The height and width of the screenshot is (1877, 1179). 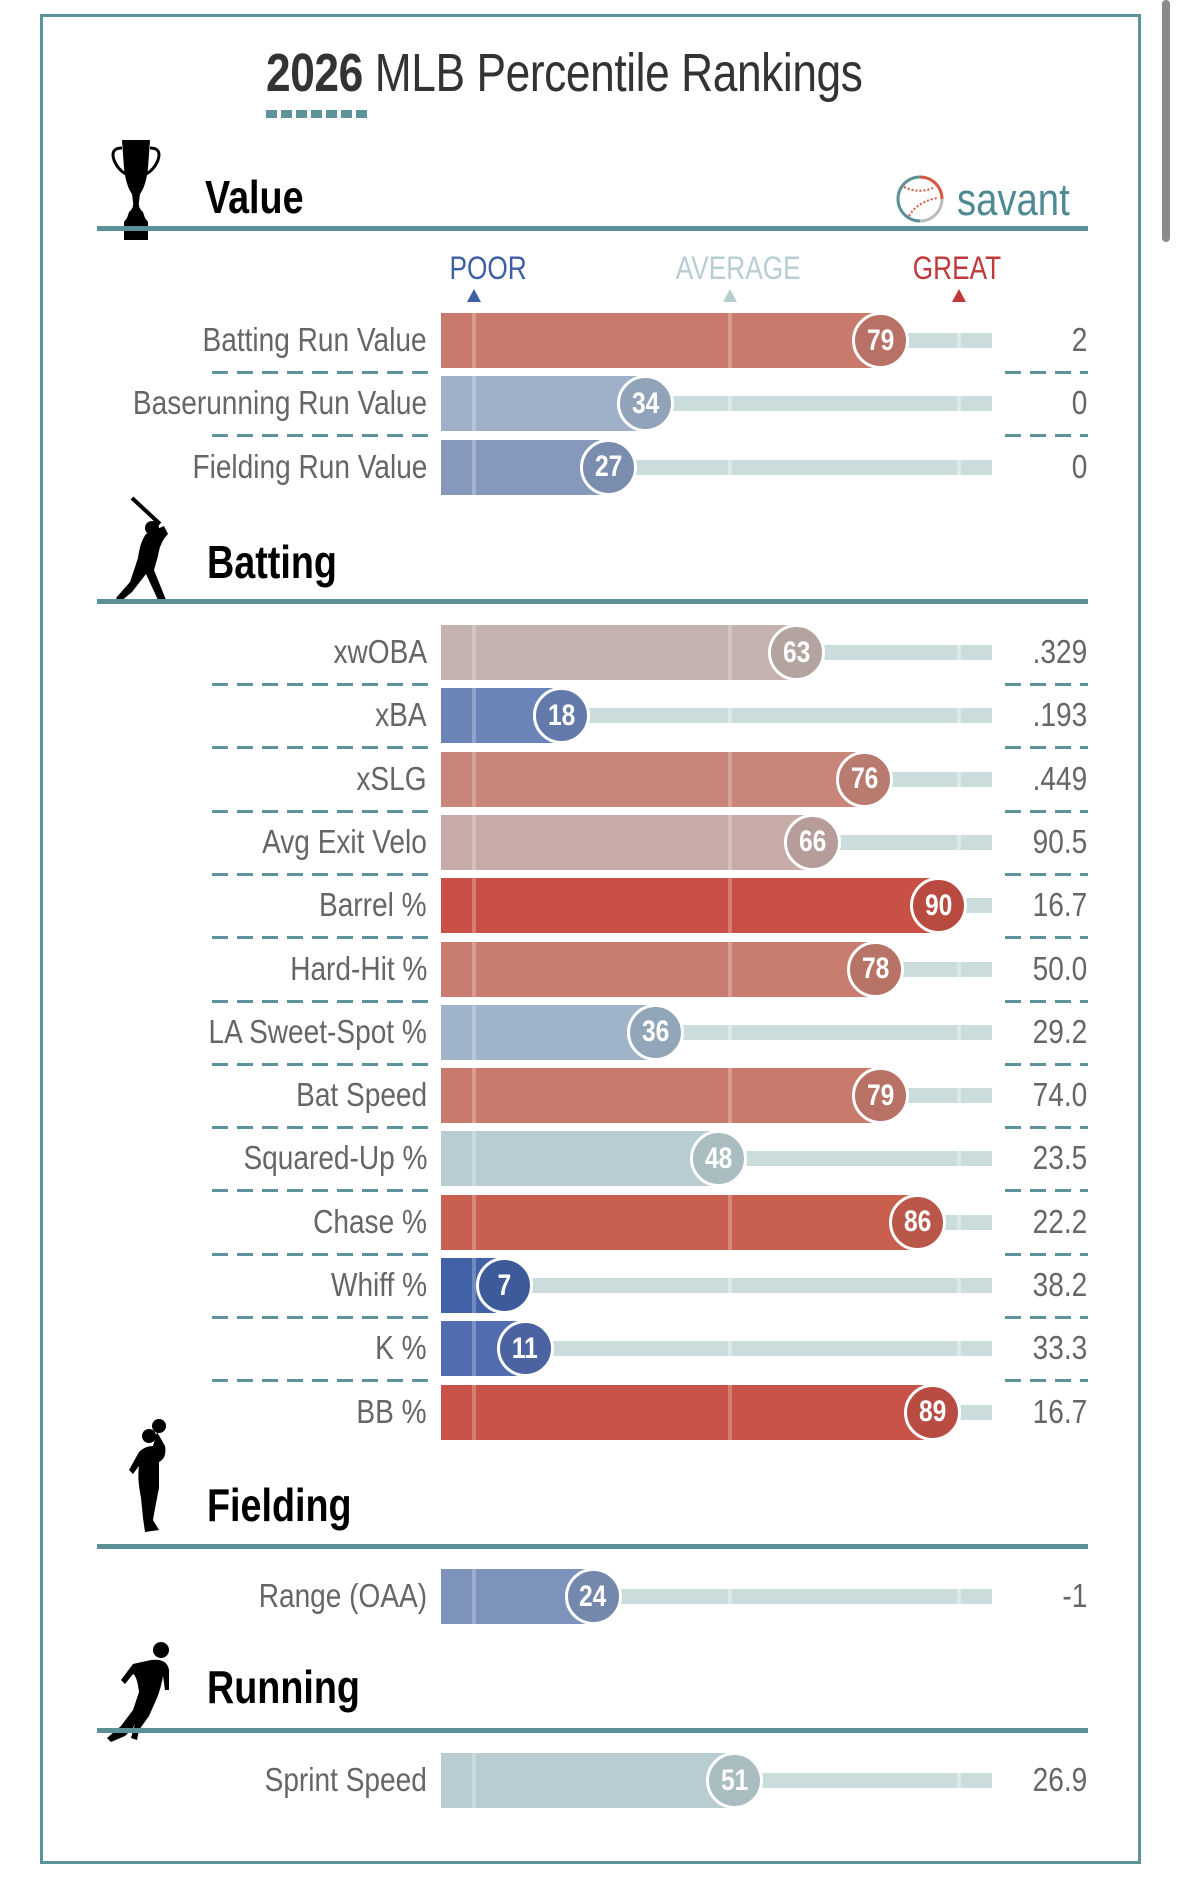 What do you see at coordinates (317, 1031) in the screenshot?
I see `metric-label: LA Sweet-Spot %` at bounding box center [317, 1031].